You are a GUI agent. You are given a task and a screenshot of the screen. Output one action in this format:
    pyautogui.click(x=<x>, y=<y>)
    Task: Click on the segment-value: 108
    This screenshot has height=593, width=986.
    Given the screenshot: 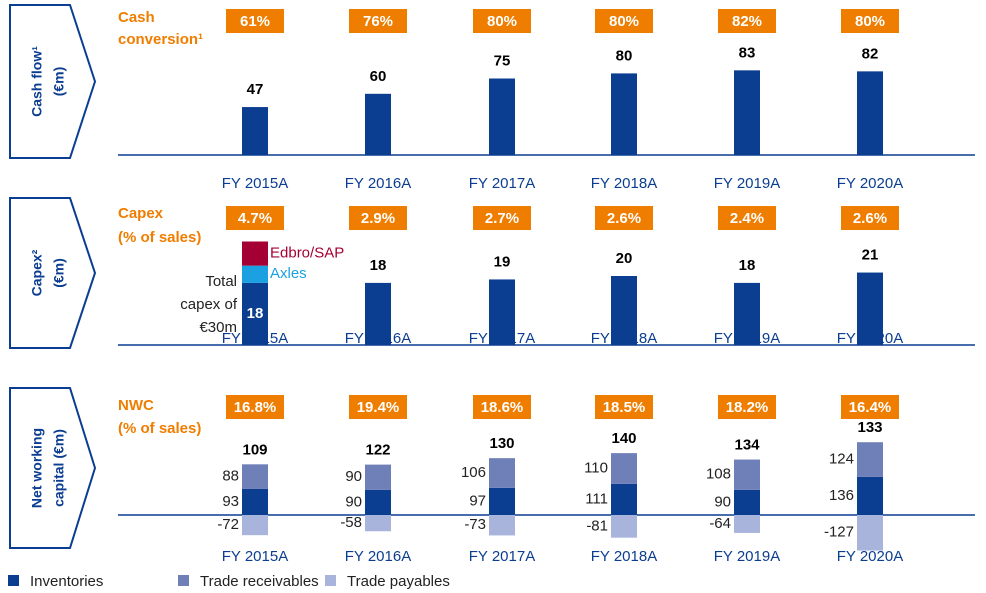 What is the action you would take?
    pyautogui.click(x=718, y=474)
    